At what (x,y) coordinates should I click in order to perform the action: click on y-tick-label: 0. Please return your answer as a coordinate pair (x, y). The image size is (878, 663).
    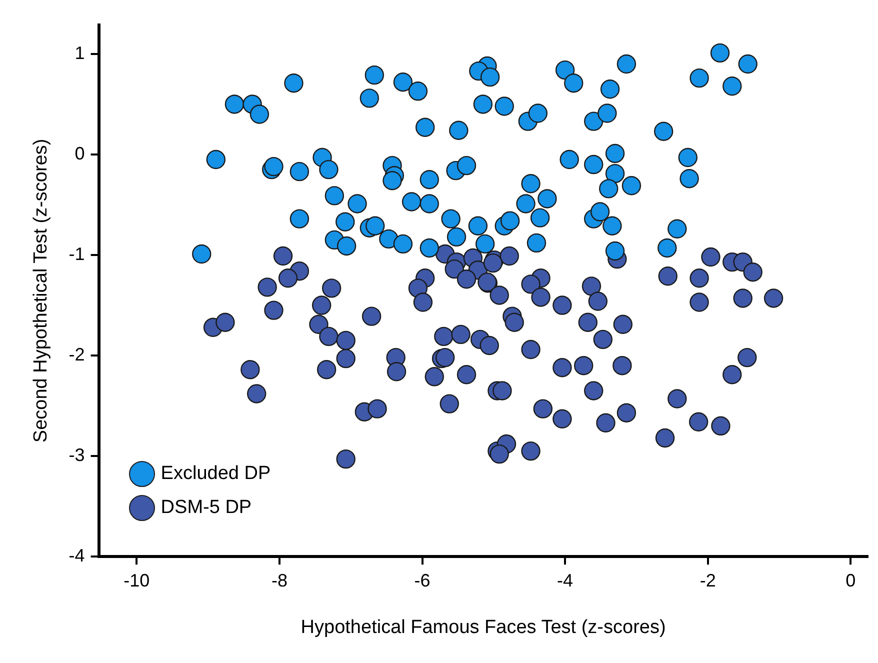
    Looking at the image, I should click on (79, 153).